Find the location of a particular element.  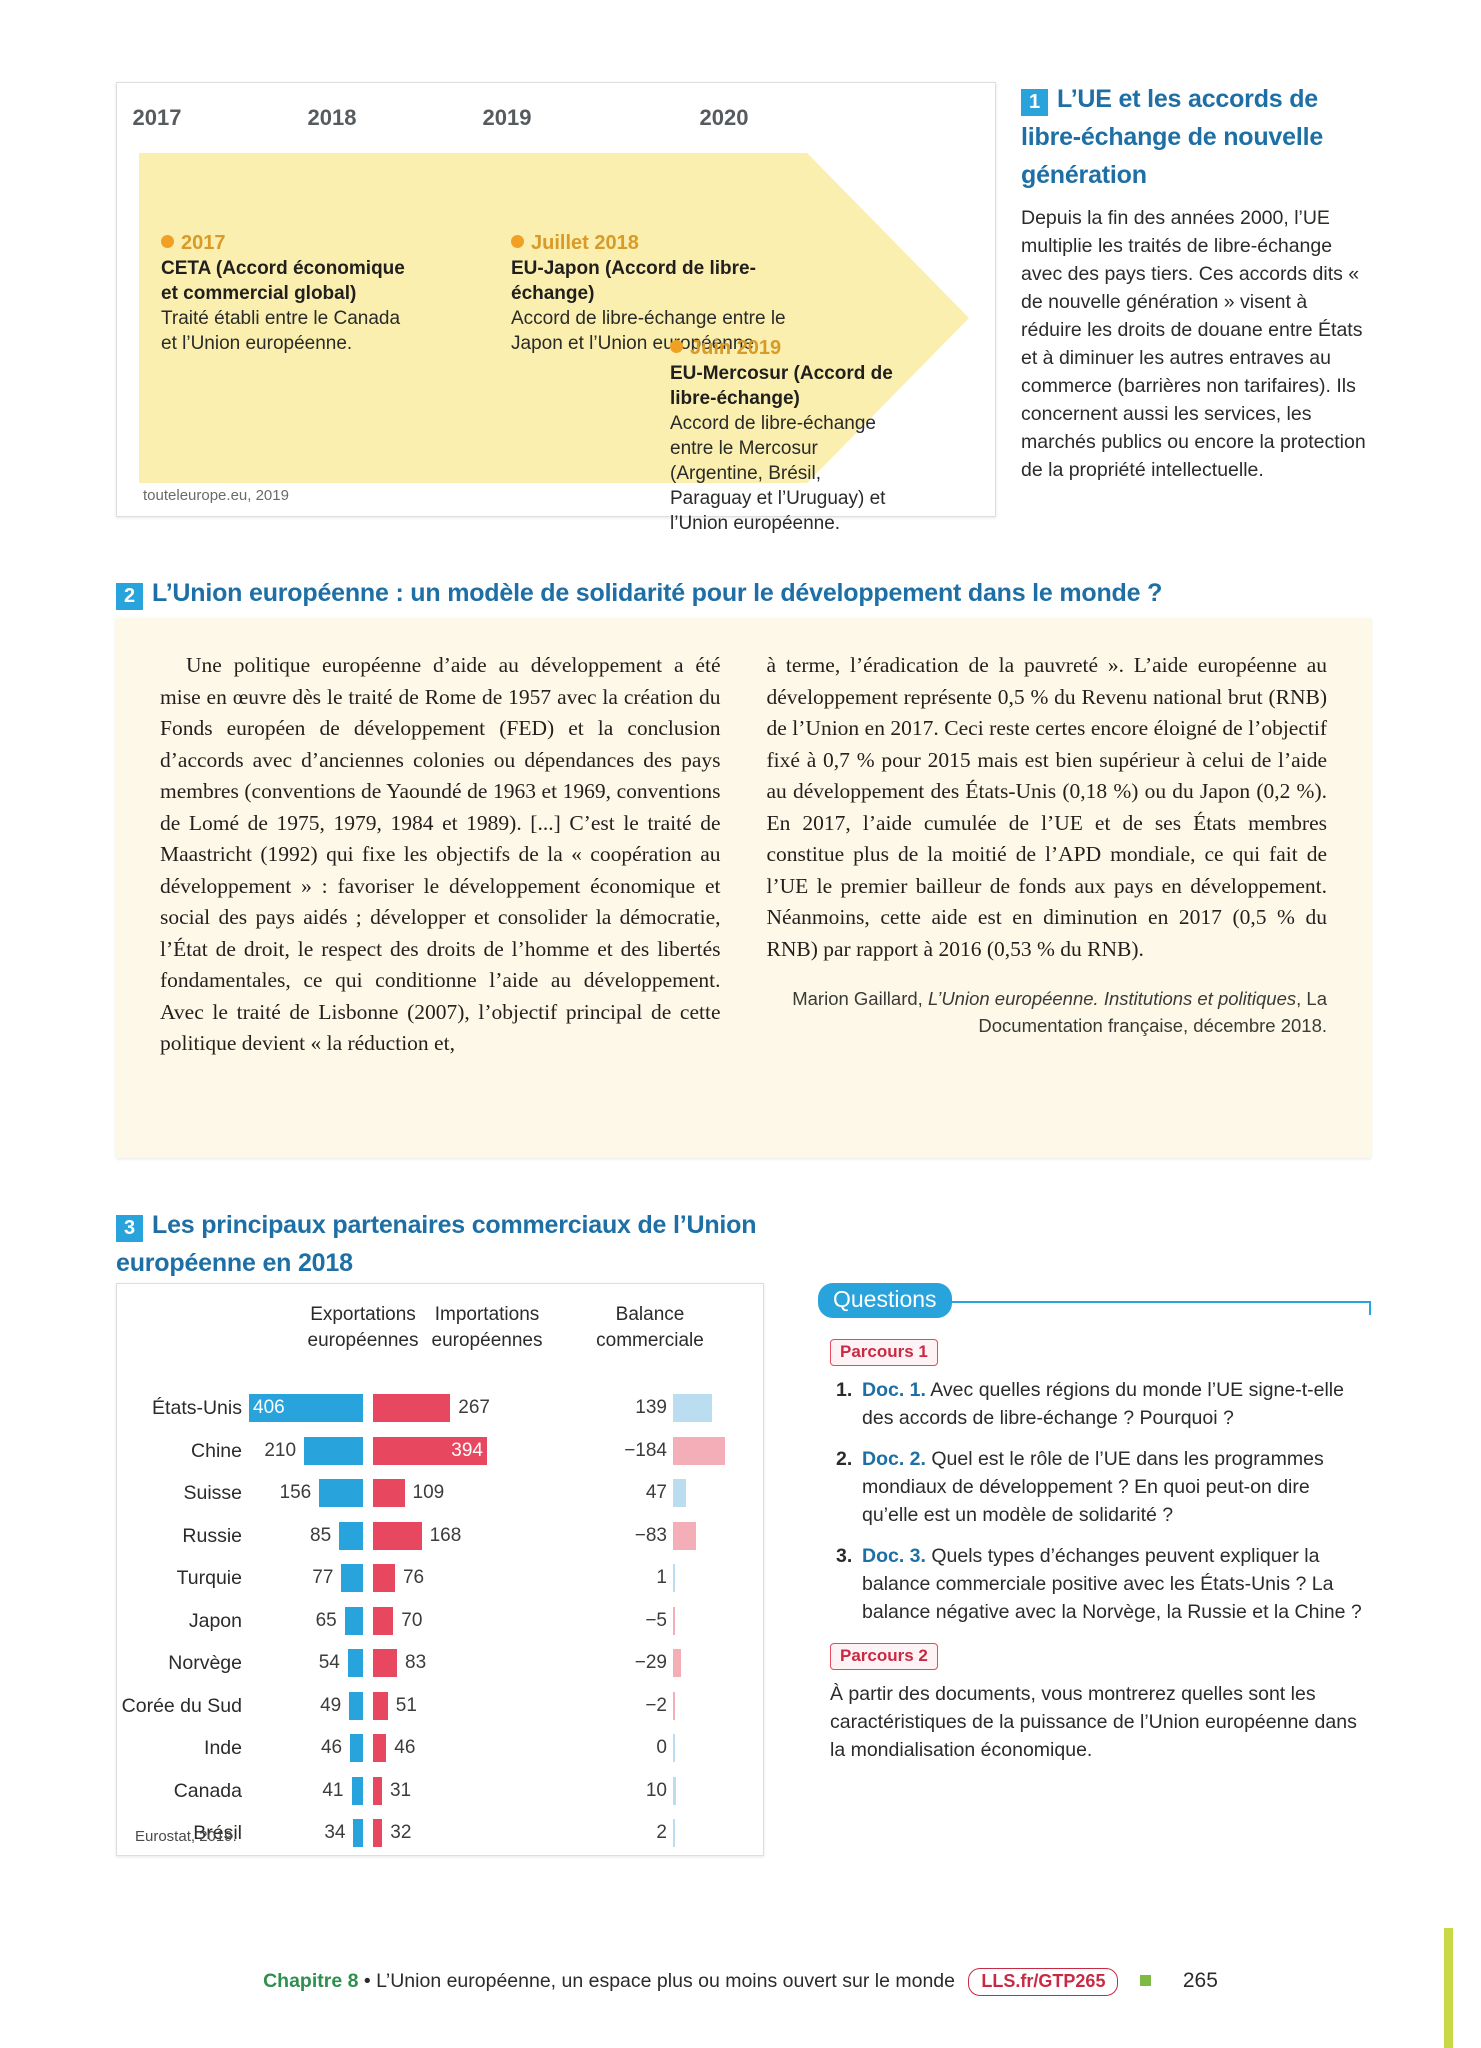

chart-row-label: Brésil is located at coordinates (217, 1833).